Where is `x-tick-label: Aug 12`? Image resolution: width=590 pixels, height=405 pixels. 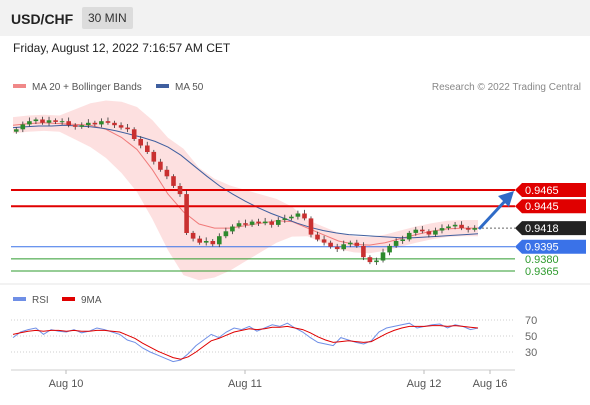
x-tick-label: Aug 12 is located at coordinates (424, 384).